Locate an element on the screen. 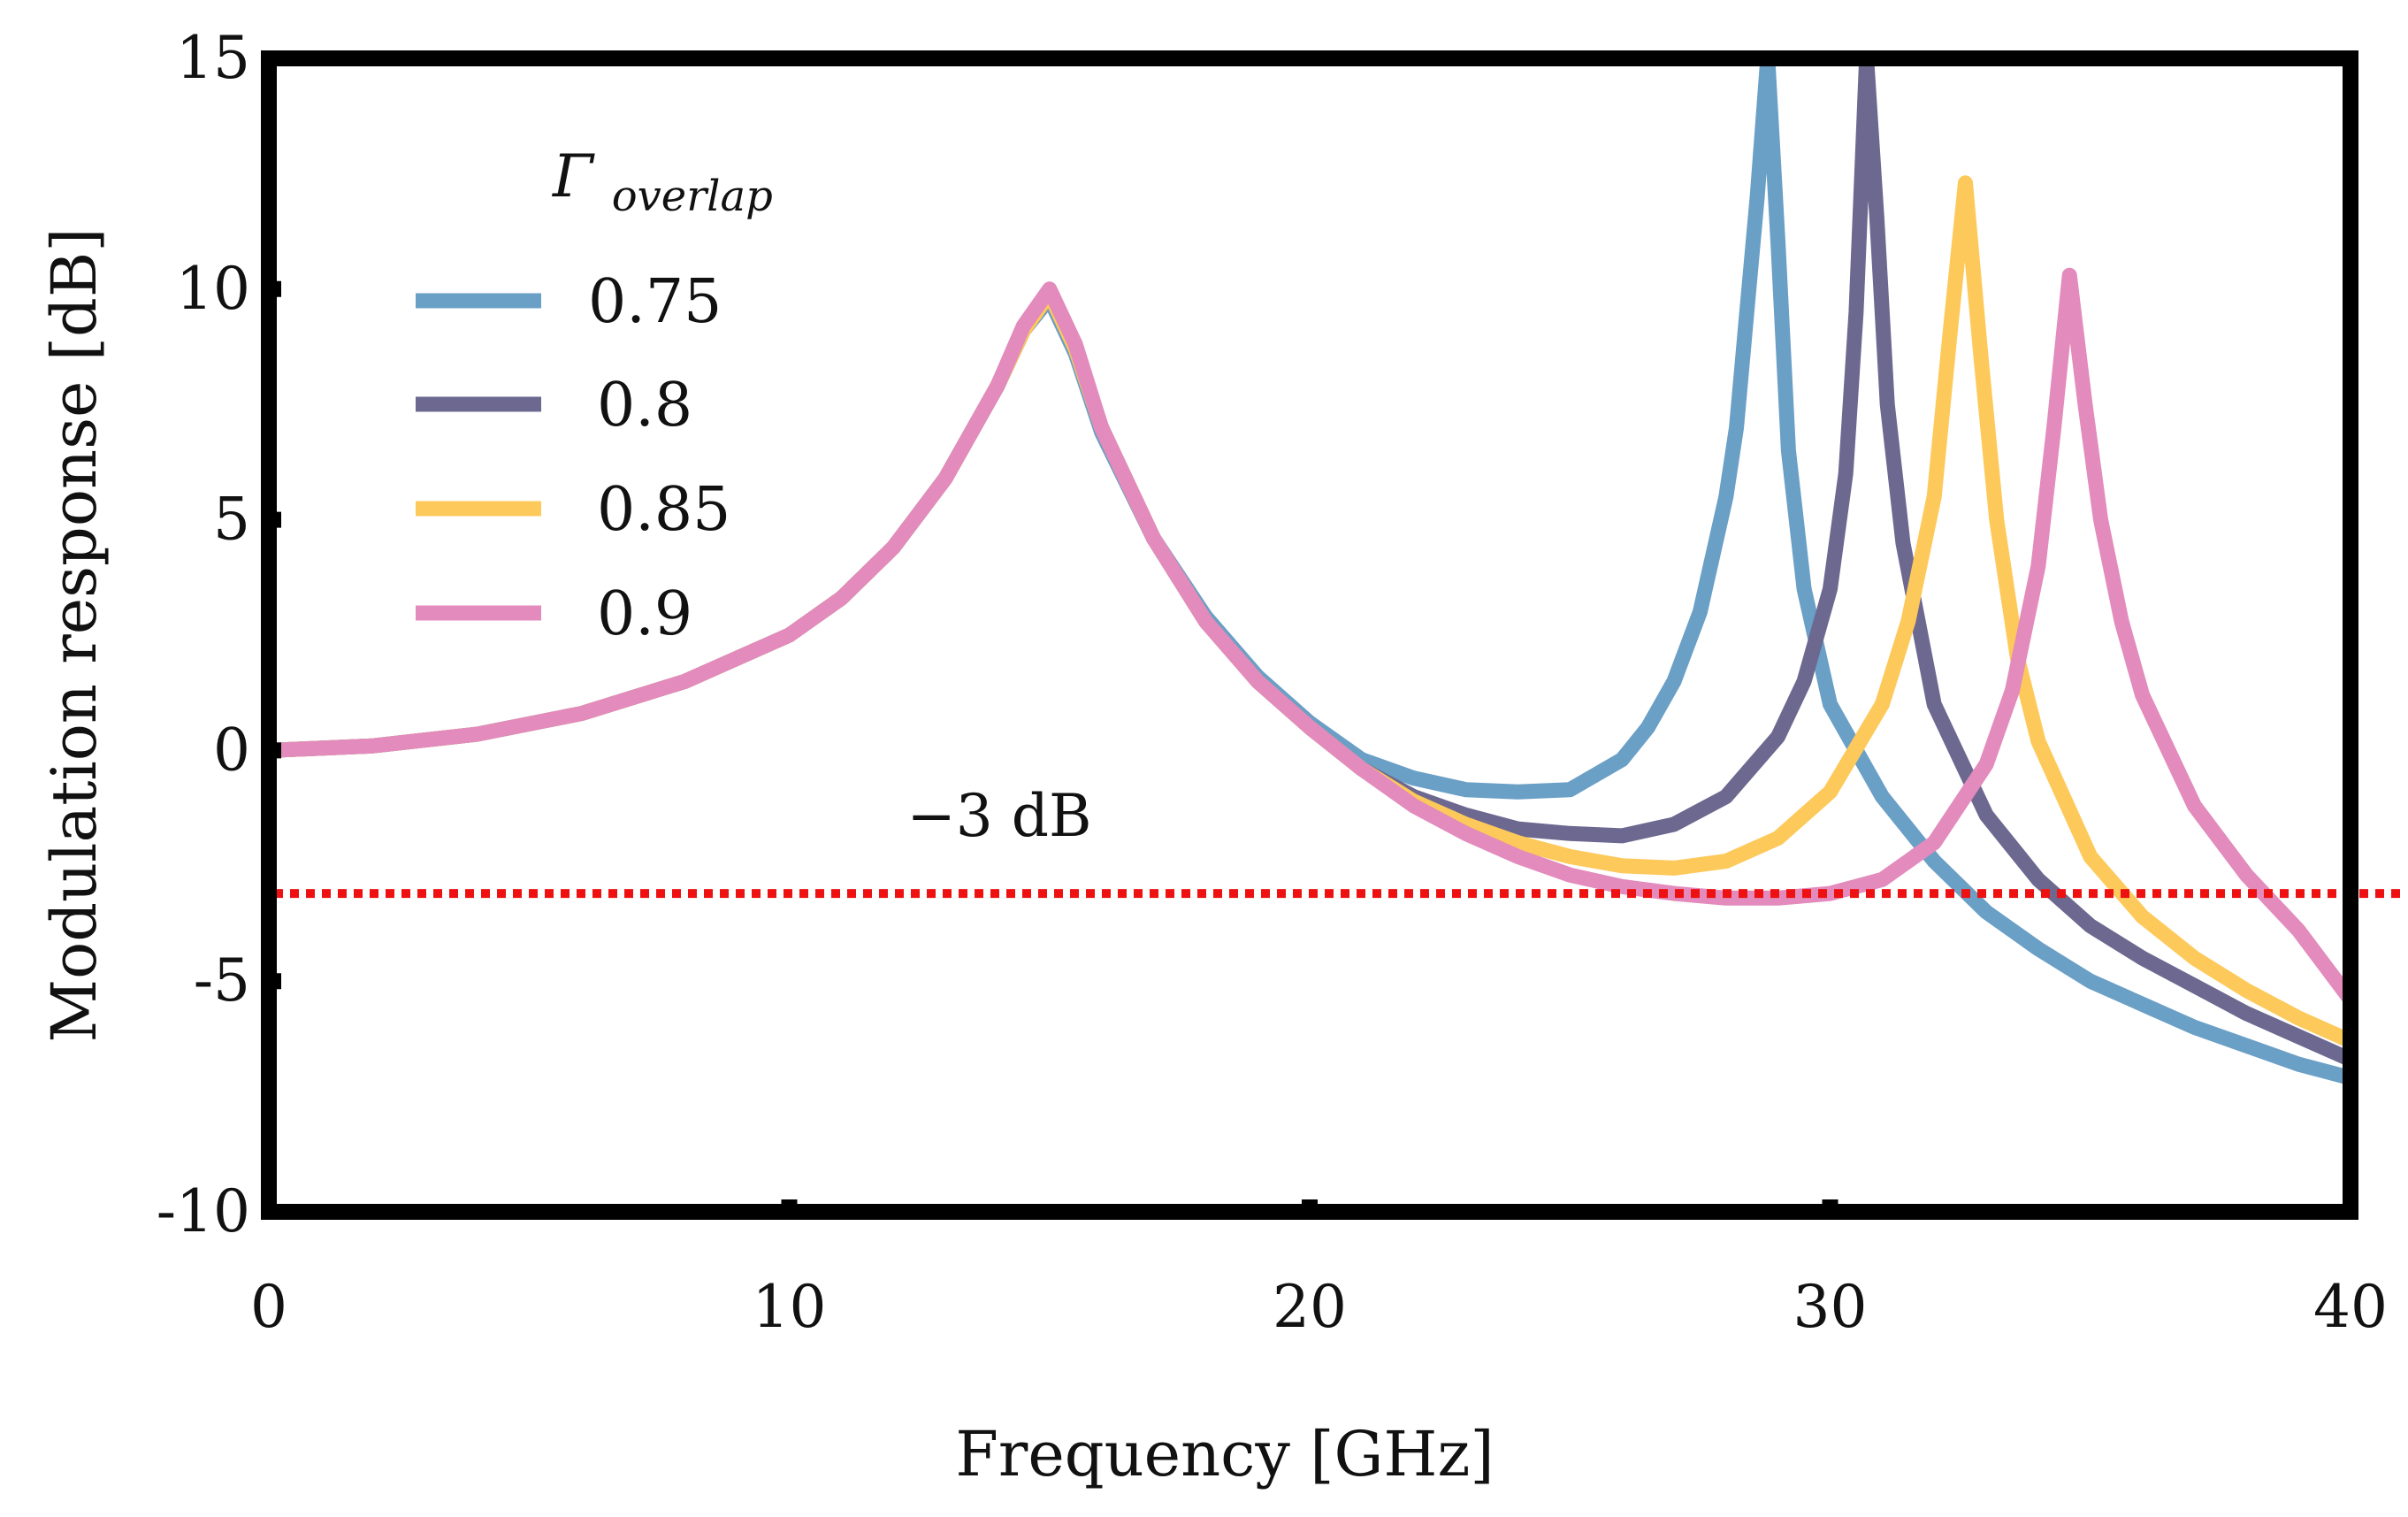 The width and height of the screenshot is (2408, 1517). y-tick-label: -5 is located at coordinates (222, 980).